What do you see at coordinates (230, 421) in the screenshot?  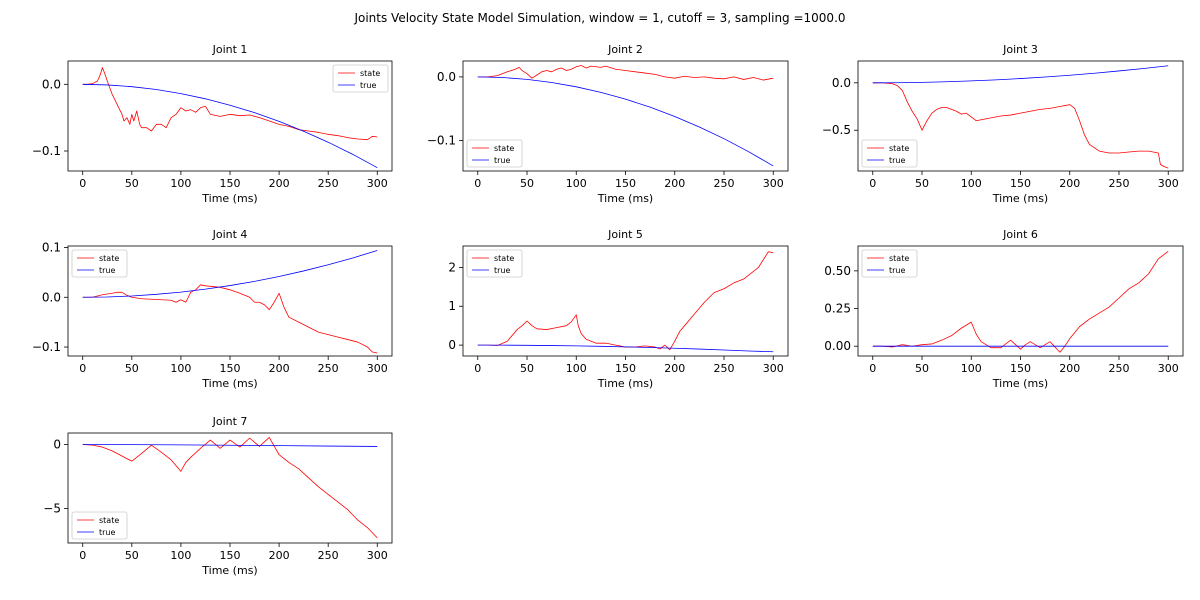 I see `subplot-title: Joint 7` at bounding box center [230, 421].